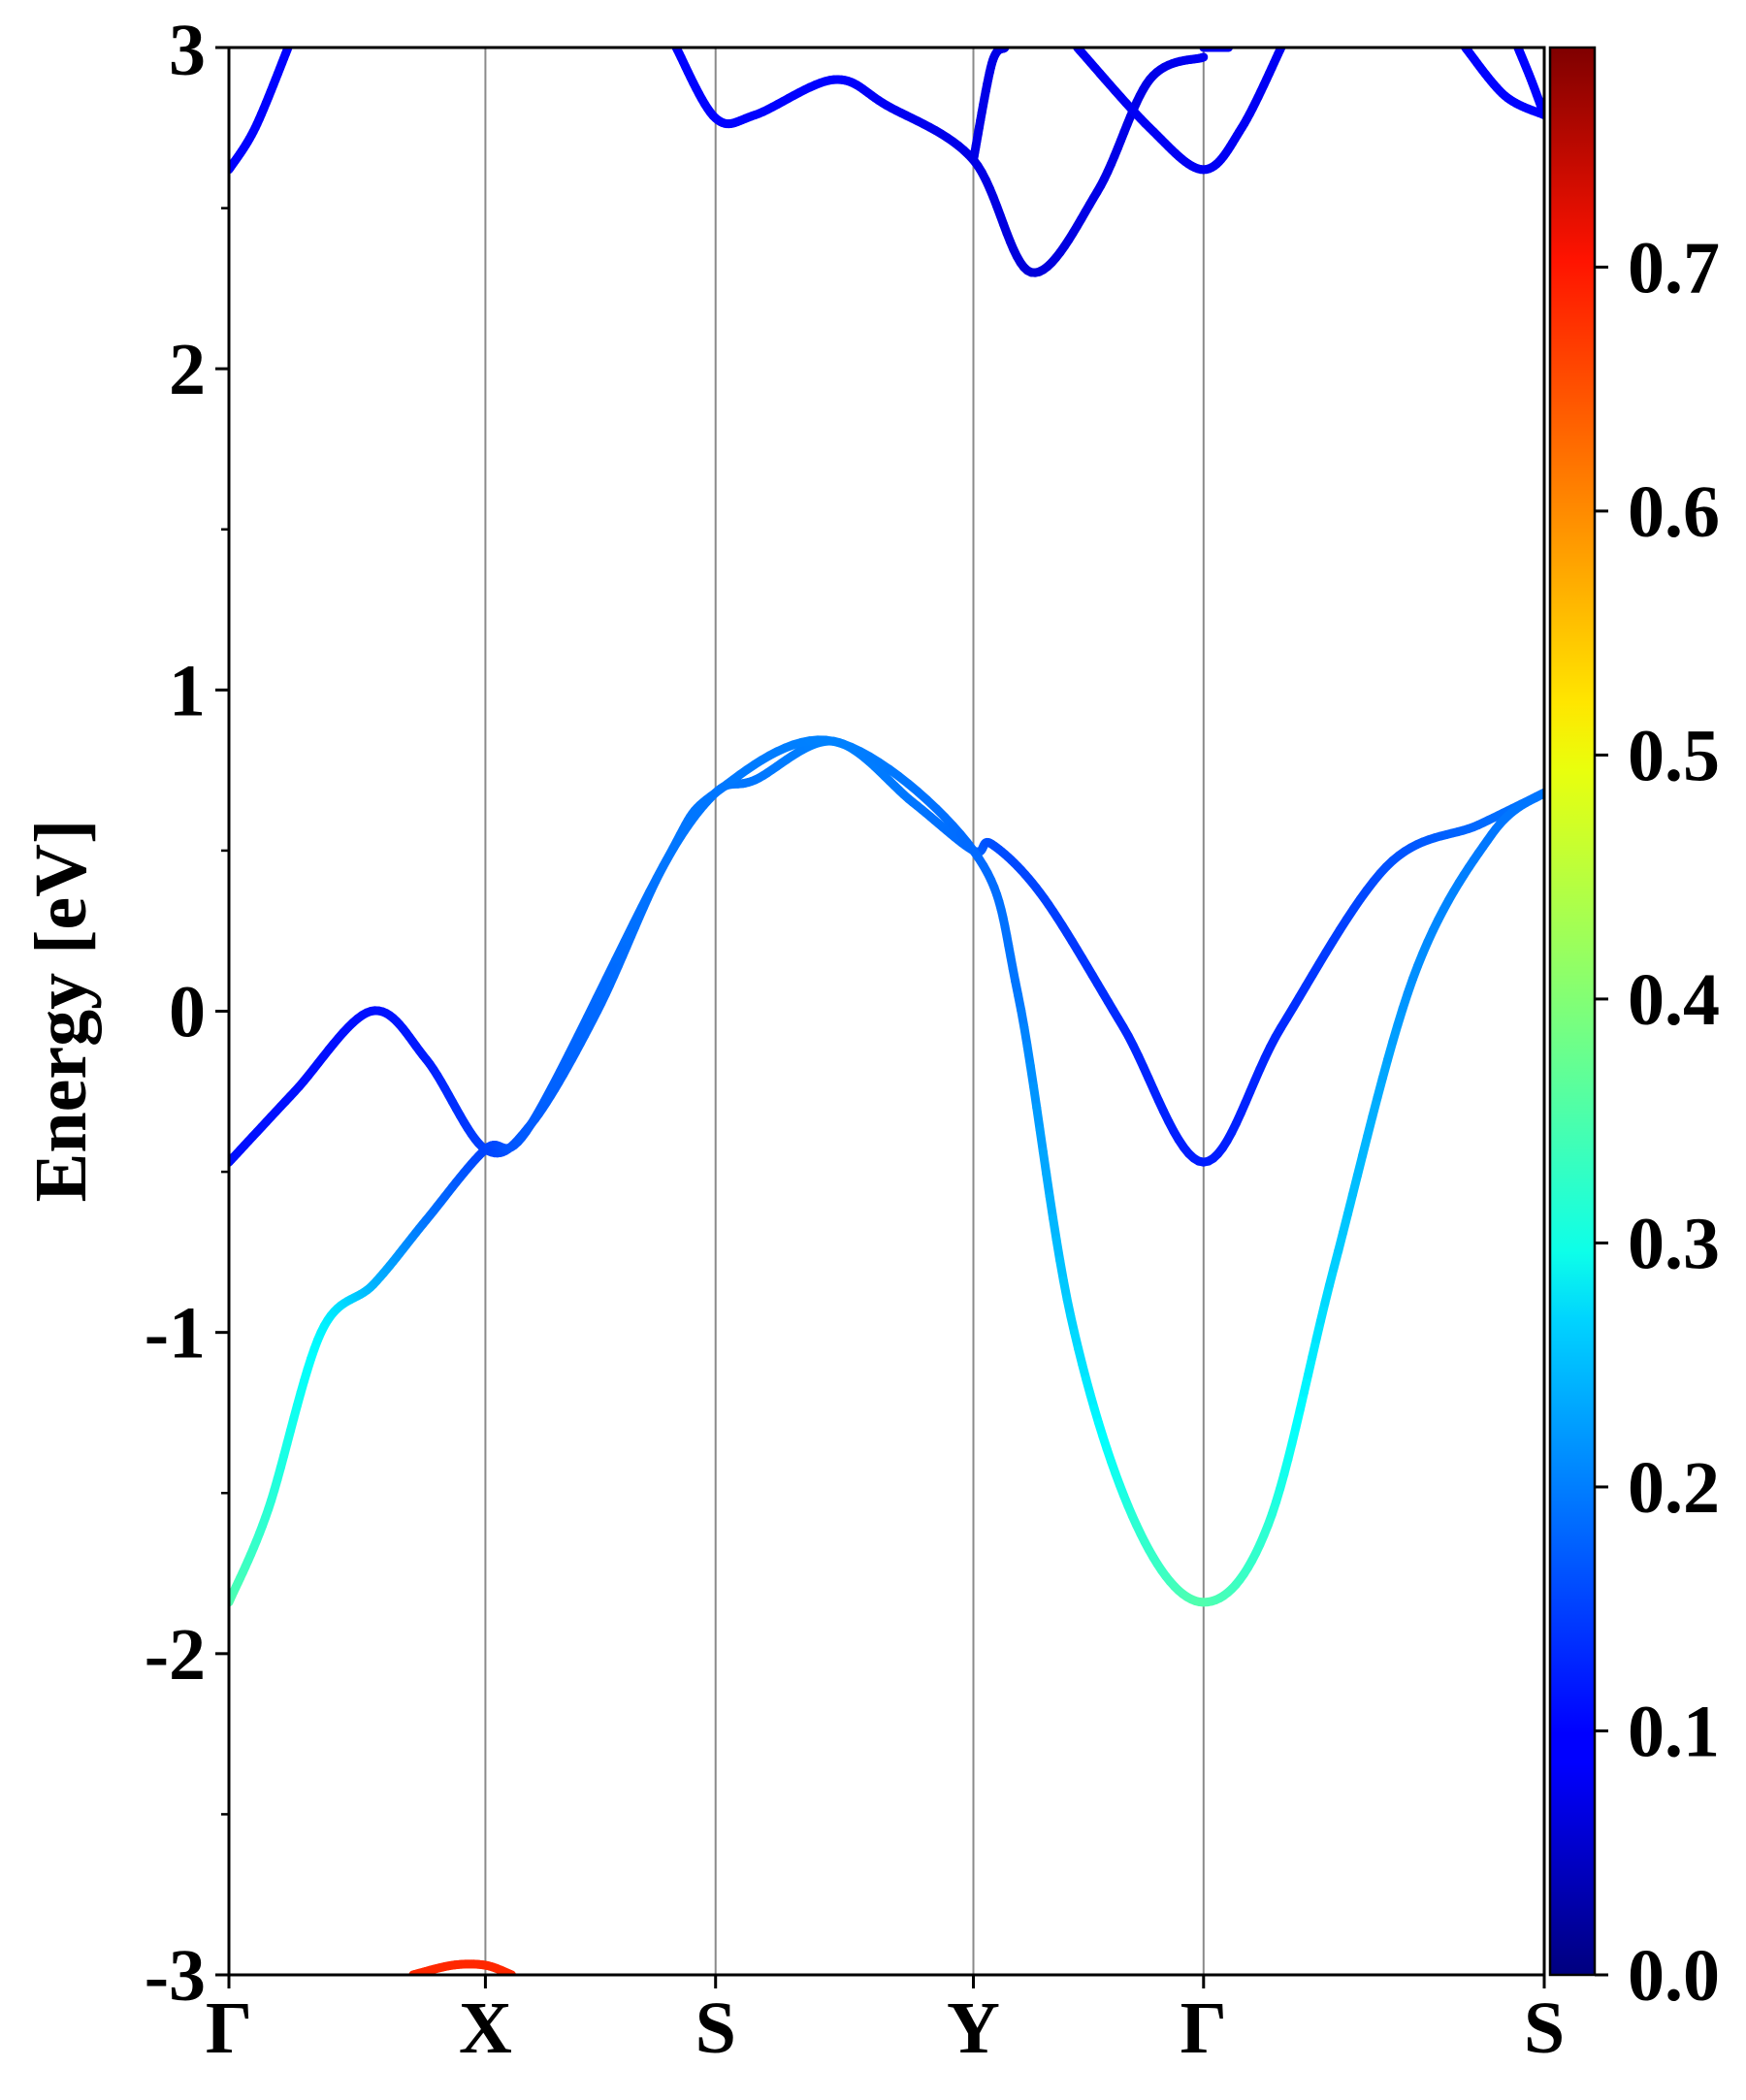 This screenshot has width=1746, height=2100. I want to click on colorbar-tick-label: 0.6, so click(1674, 512).